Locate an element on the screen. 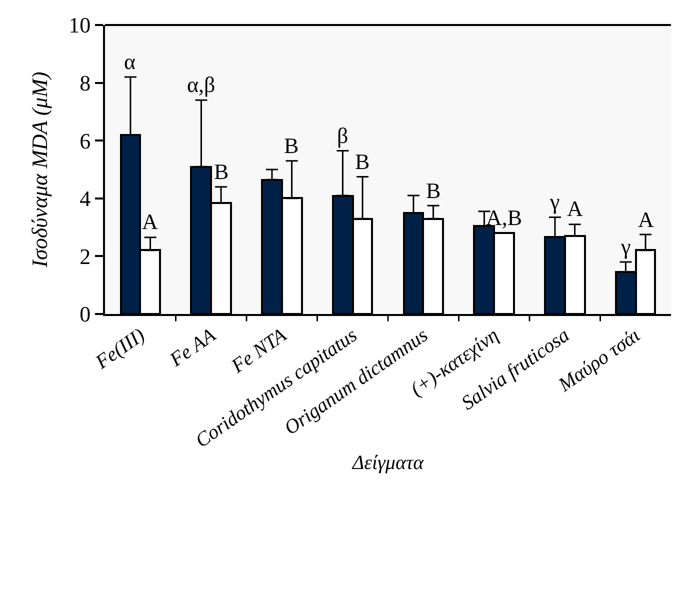  data-label: β is located at coordinates (342, 135).